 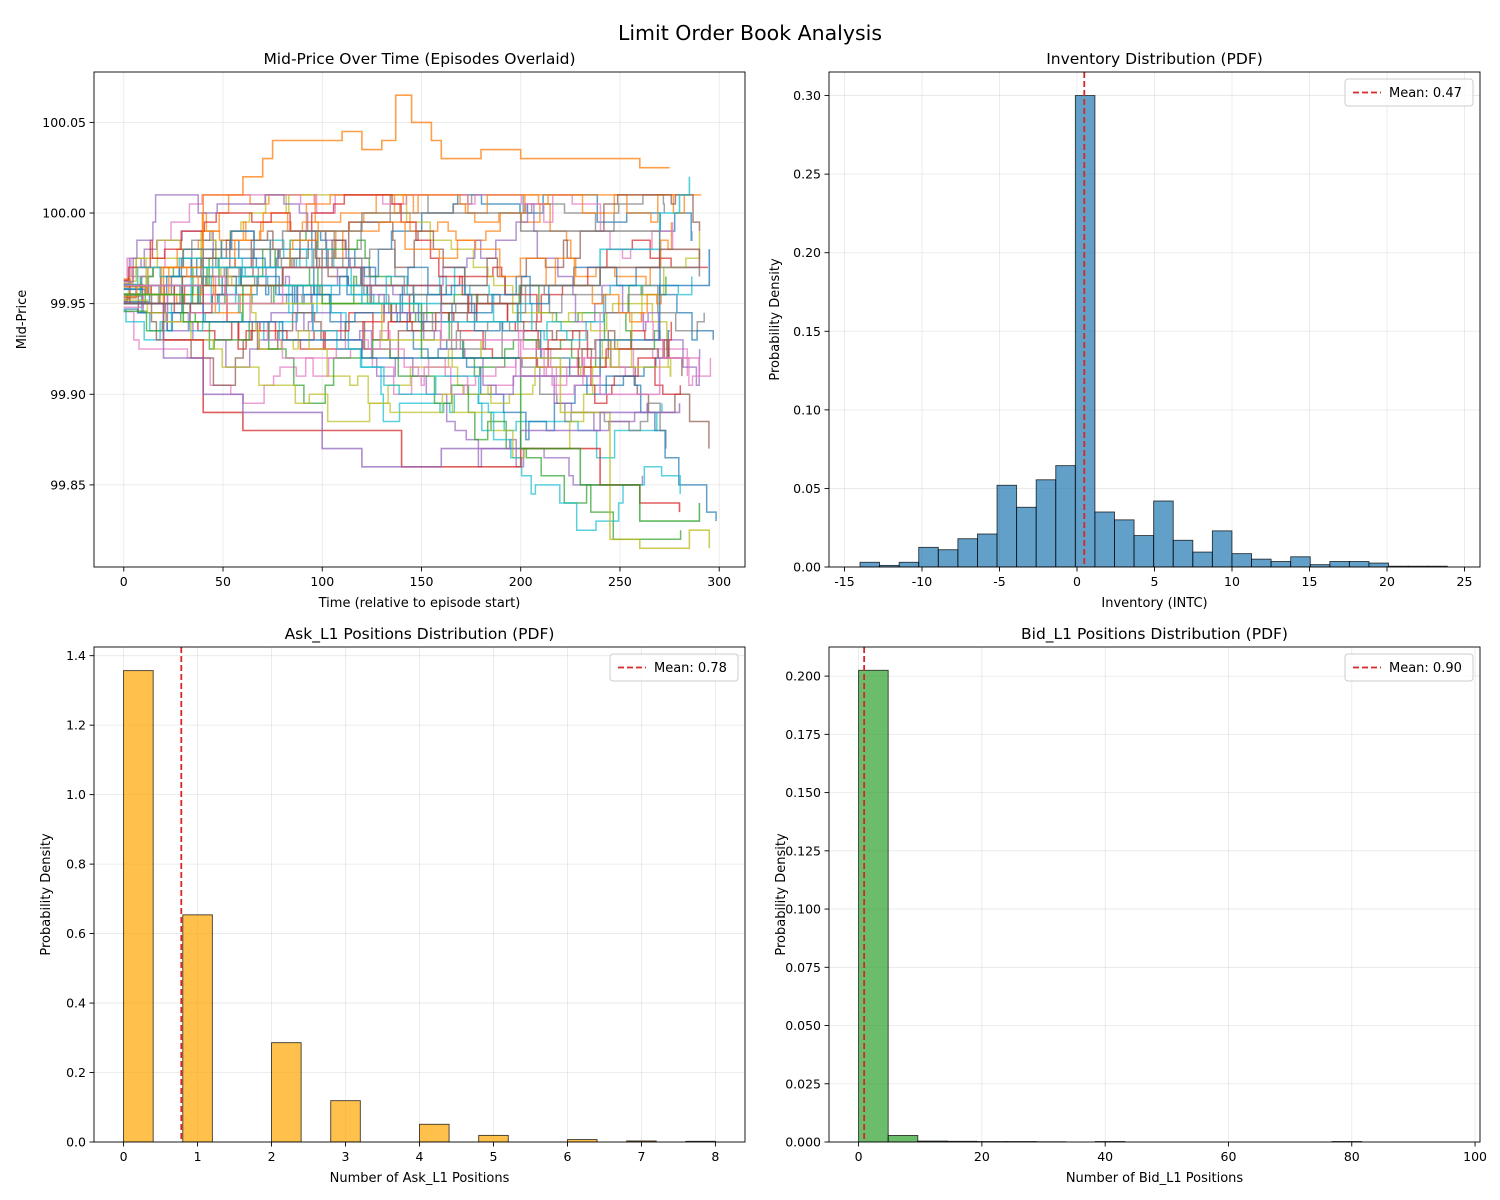 I want to click on x-tick-label: 60, so click(x=1229, y=1156).